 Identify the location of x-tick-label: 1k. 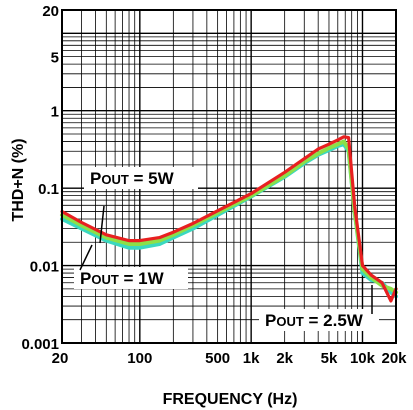
(251, 358).